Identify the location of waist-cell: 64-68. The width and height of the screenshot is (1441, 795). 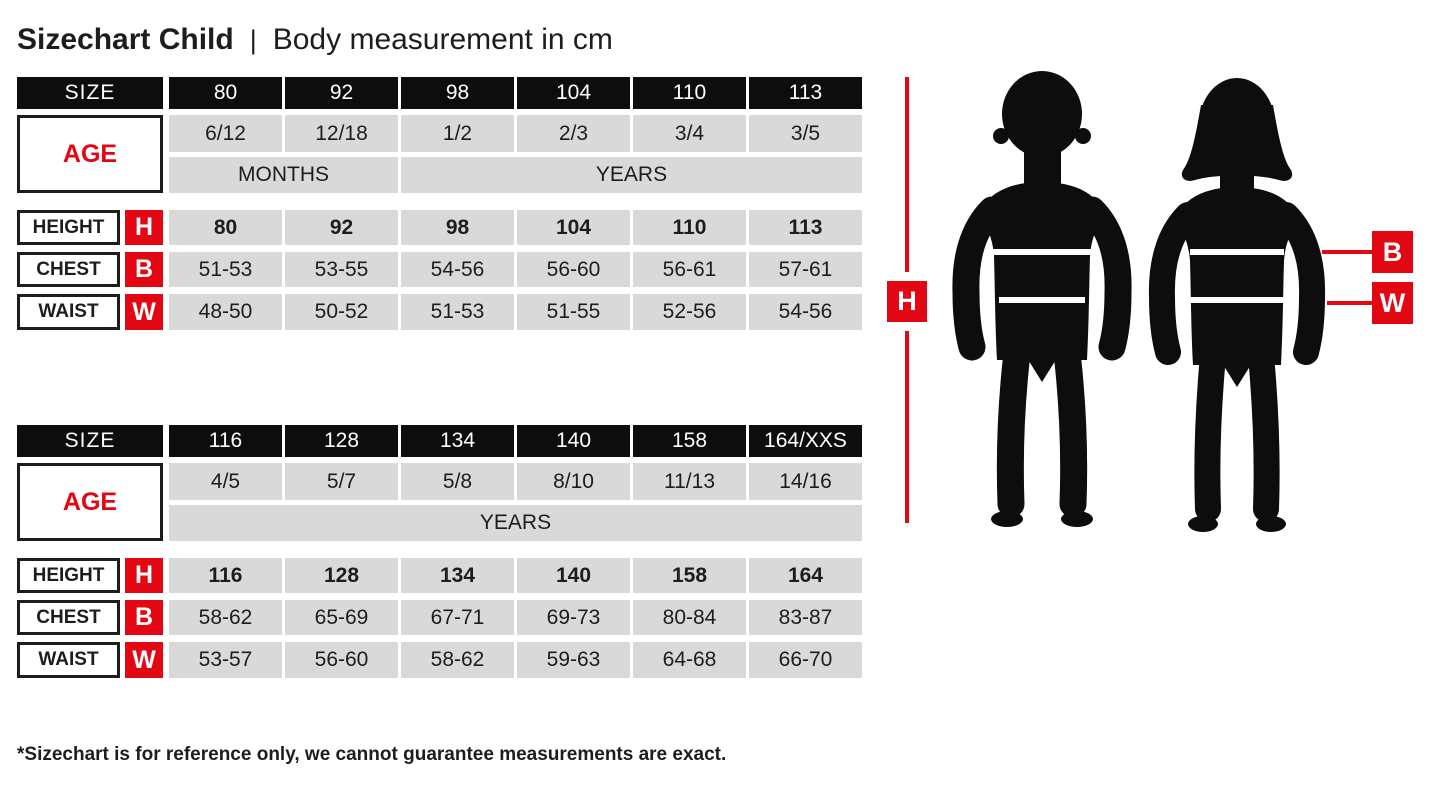
(689, 660).